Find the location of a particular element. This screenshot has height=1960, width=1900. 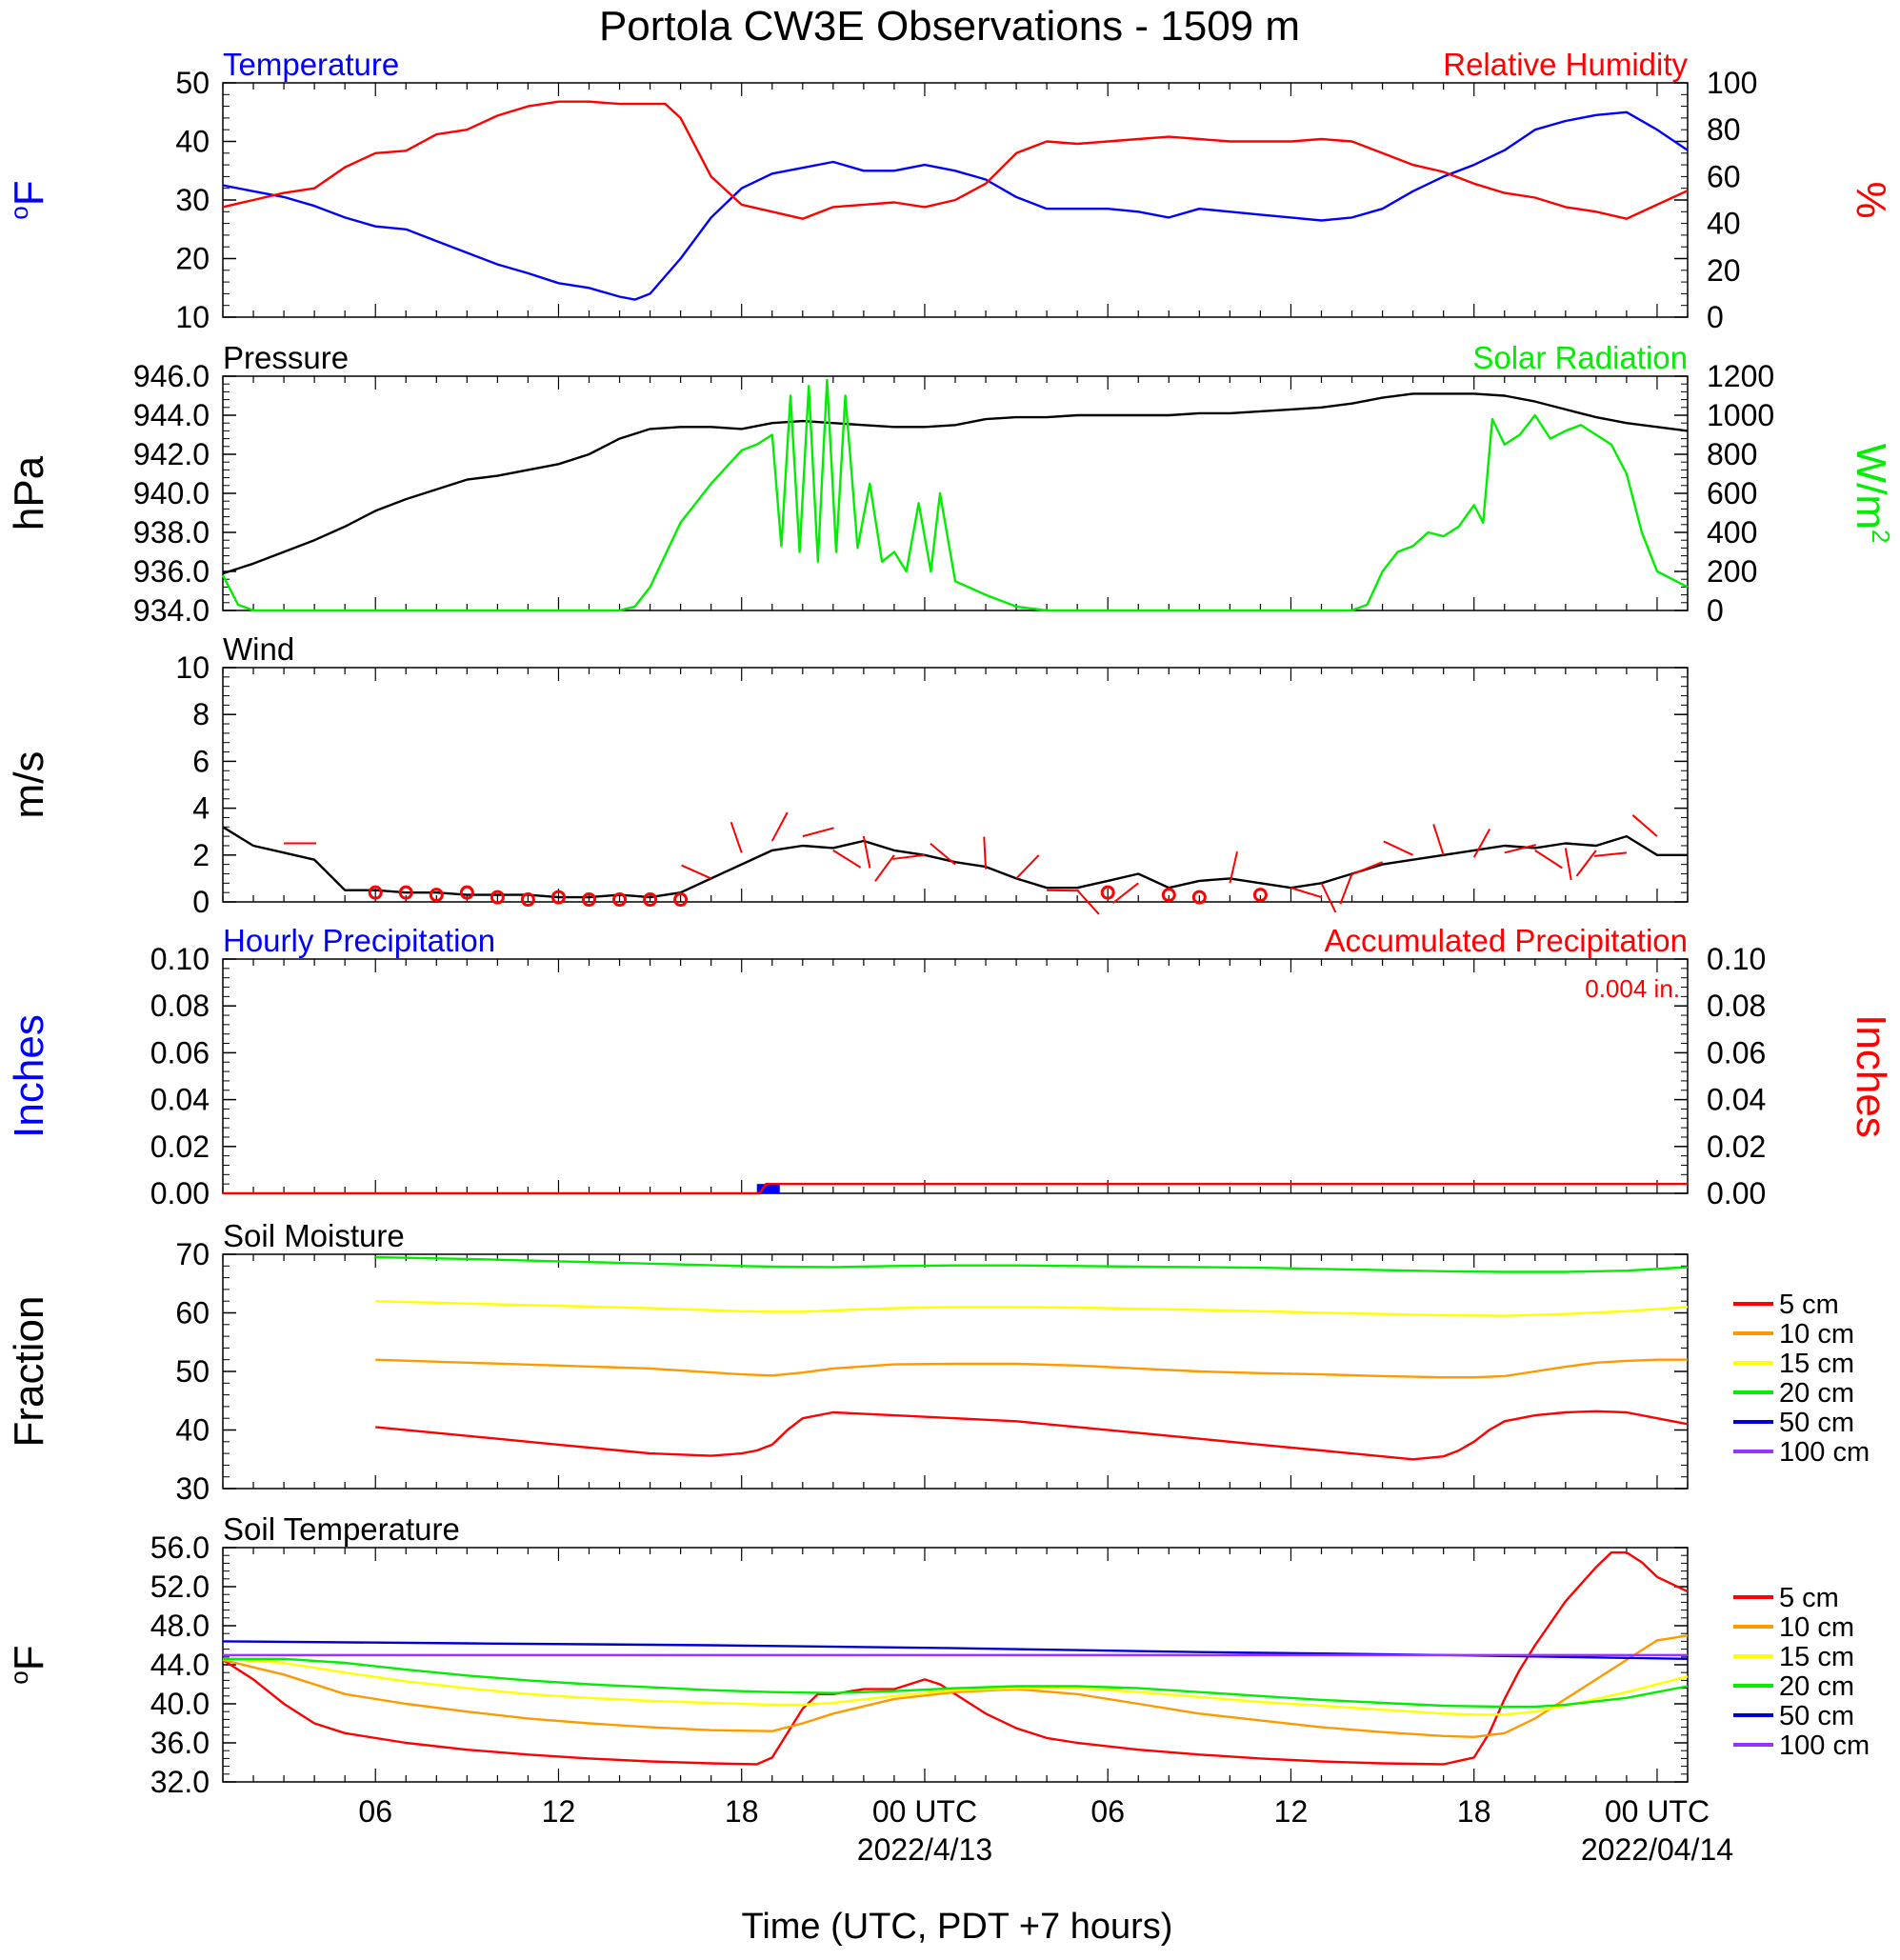

y-tick-label-right: 40 is located at coordinates (1724, 224).